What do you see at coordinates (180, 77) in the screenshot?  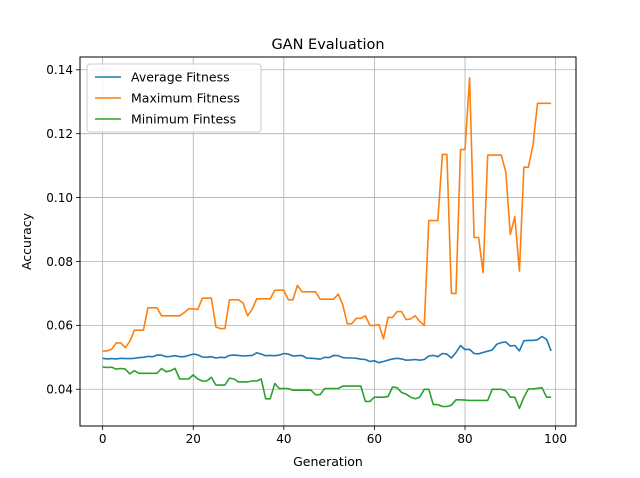 I see `legend-label-average-fitness: Average Fitness` at bounding box center [180, 77].